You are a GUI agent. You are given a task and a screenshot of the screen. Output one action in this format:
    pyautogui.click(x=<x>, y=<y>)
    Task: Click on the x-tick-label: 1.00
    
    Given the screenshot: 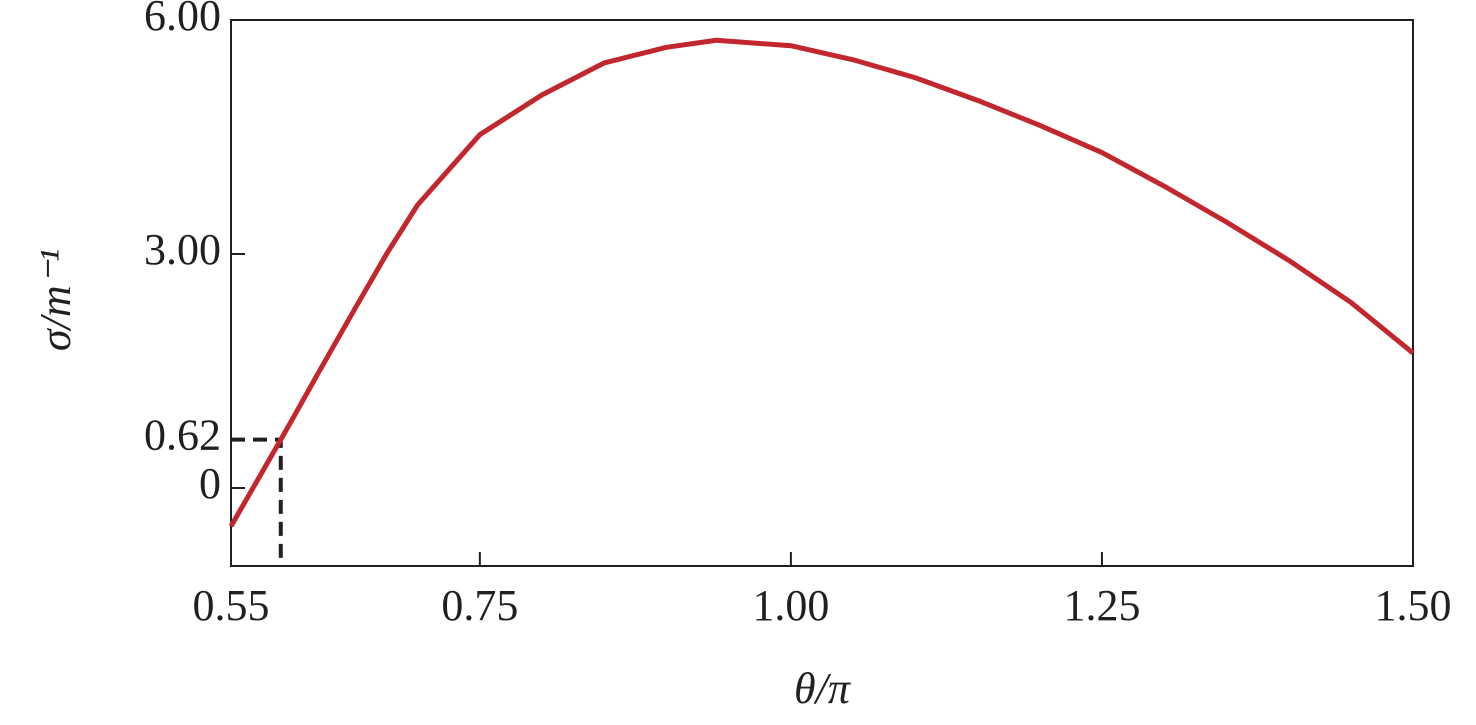 What is the action you would take?
    pyautogui.click(x=790, y=605)
    